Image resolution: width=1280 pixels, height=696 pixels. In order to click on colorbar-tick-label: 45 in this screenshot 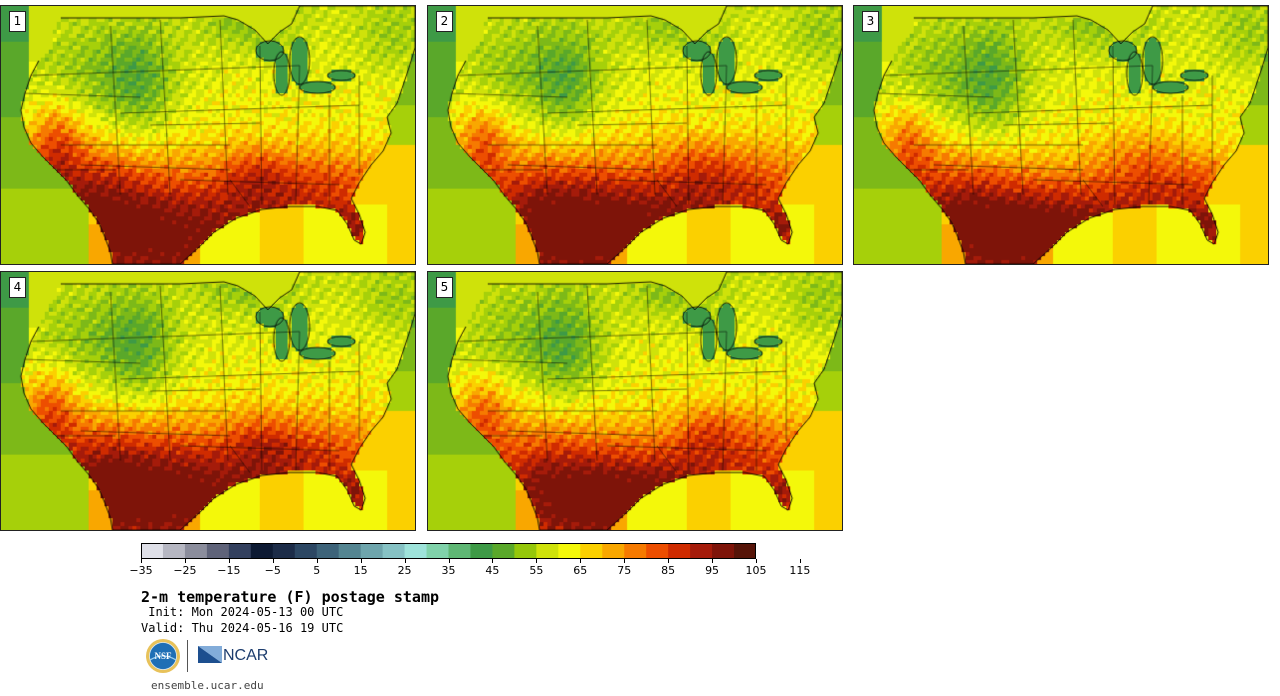, I will do `click(492, 570)`.